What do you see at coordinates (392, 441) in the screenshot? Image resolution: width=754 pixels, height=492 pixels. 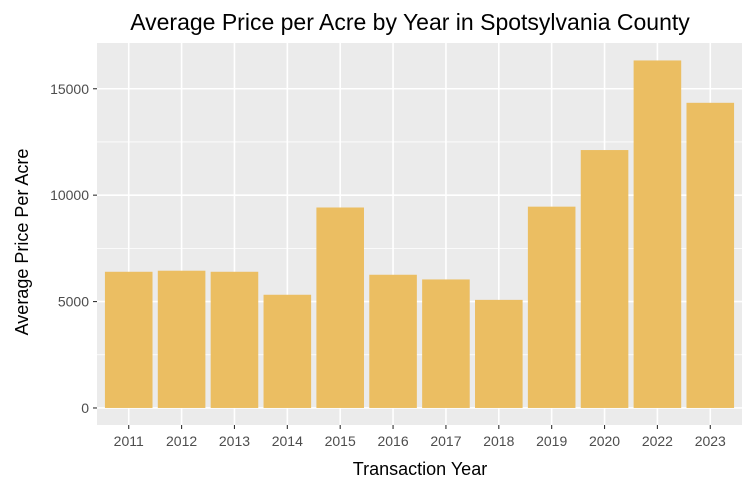 I see `x-tick-label: 2016` at bounding box center [392, 441].